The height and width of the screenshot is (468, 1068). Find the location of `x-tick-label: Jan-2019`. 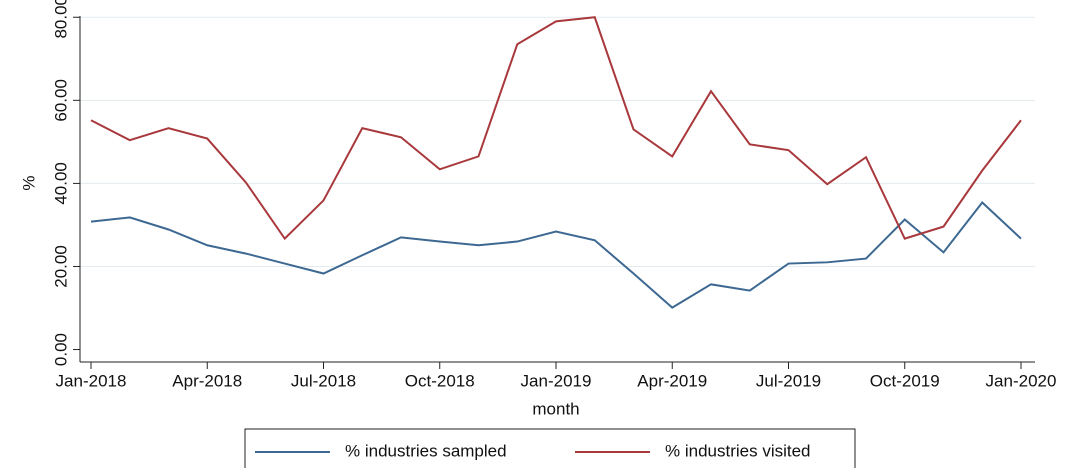

x-tick-label: Jan-2019 is located at coordinates (556, 380).